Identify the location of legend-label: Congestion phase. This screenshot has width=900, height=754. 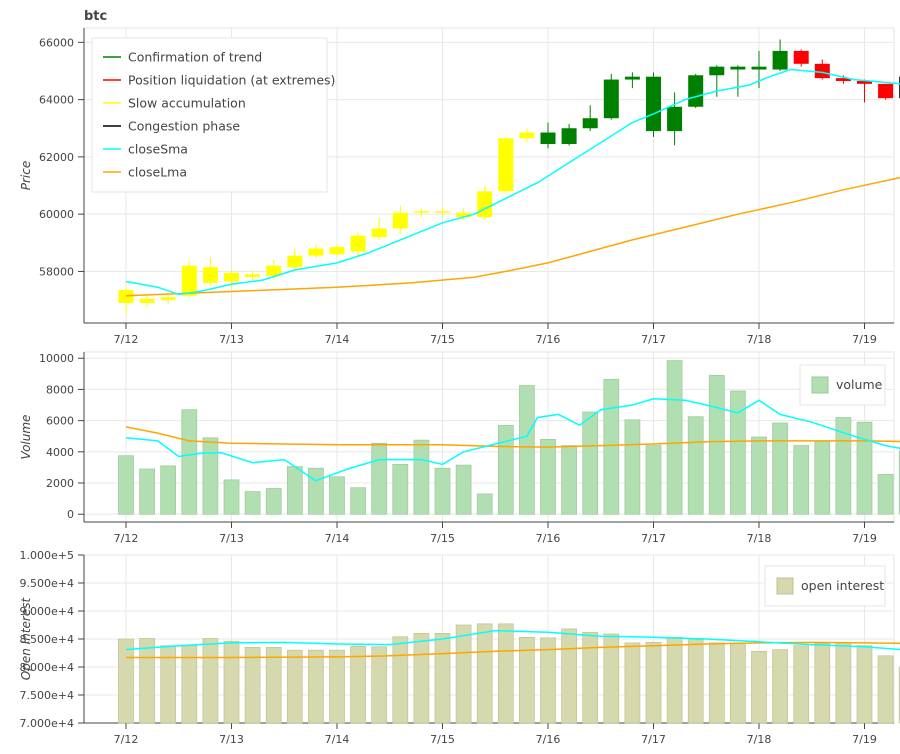
(184, 126).